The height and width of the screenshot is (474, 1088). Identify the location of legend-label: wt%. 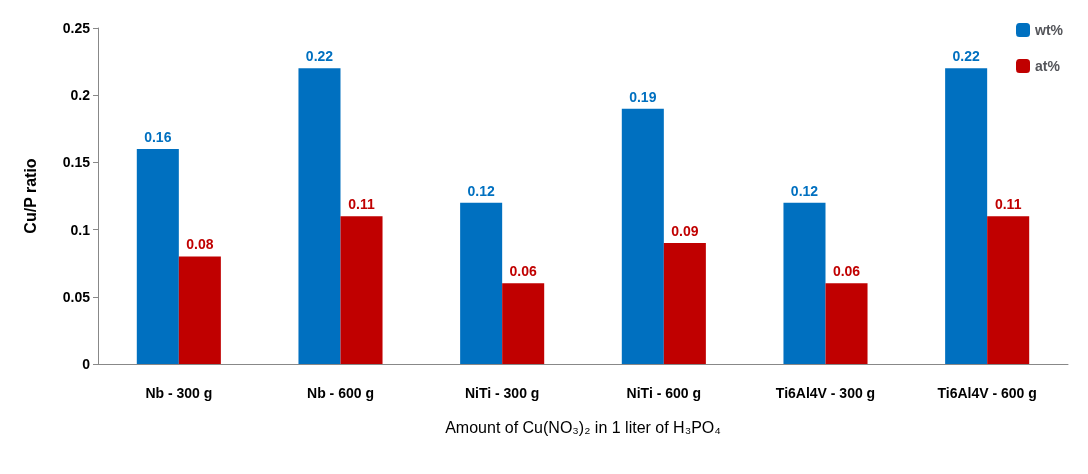
(1049, 30).